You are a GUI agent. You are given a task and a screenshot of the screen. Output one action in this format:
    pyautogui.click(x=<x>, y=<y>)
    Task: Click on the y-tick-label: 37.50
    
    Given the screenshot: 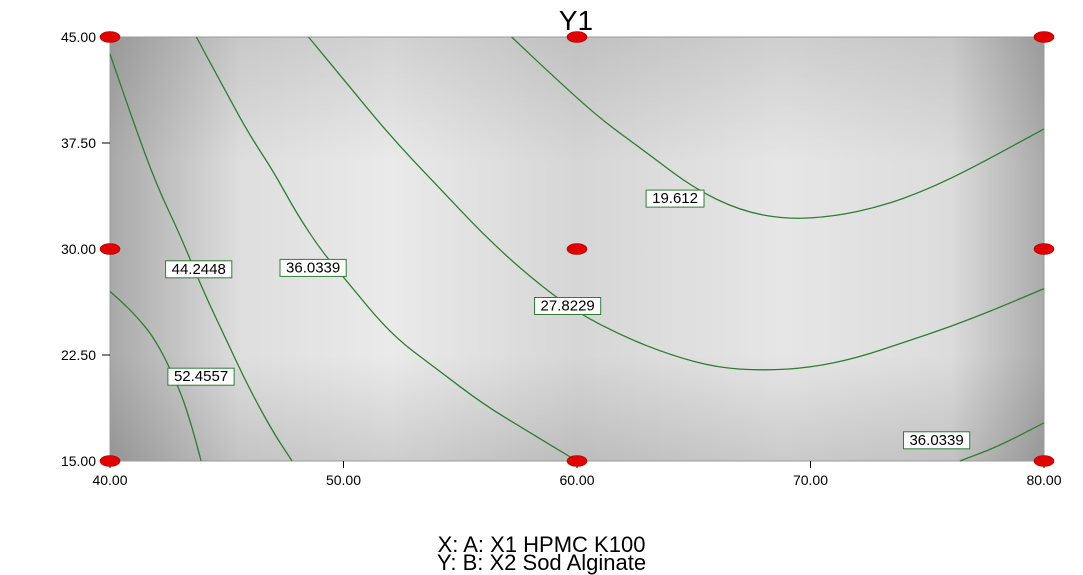 What is the action you would take?
    pyautogui.click(x=78, y=143)
    